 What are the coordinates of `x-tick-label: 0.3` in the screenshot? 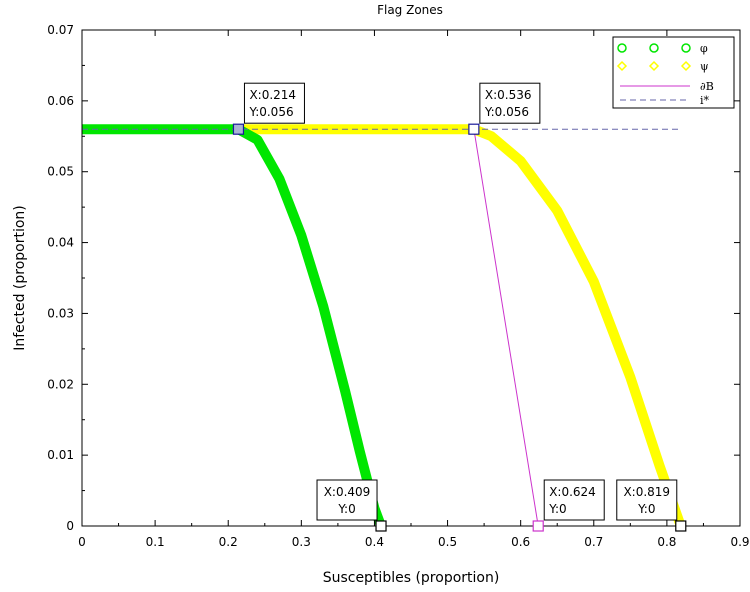 It's located at (301, 542).